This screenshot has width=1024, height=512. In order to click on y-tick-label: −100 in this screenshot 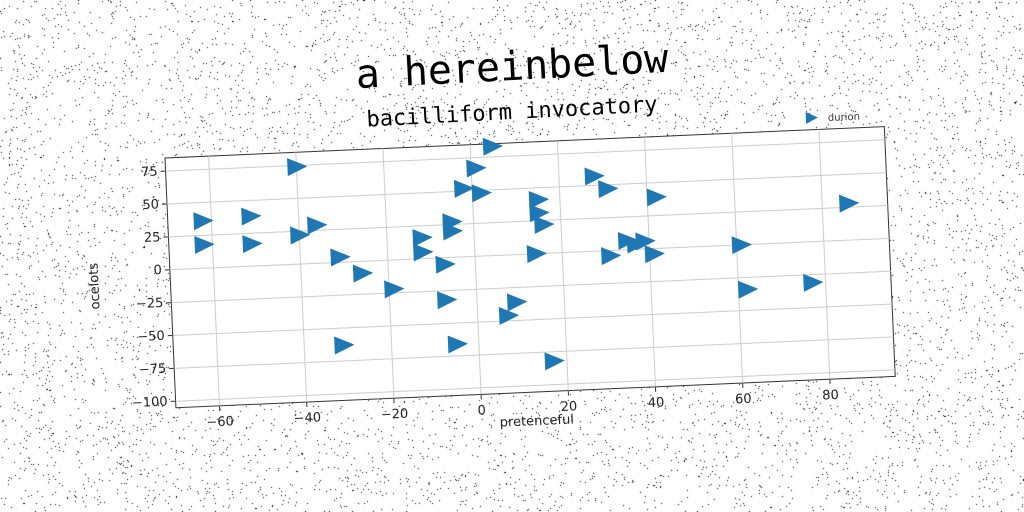, I will do `click(150, 403)`.